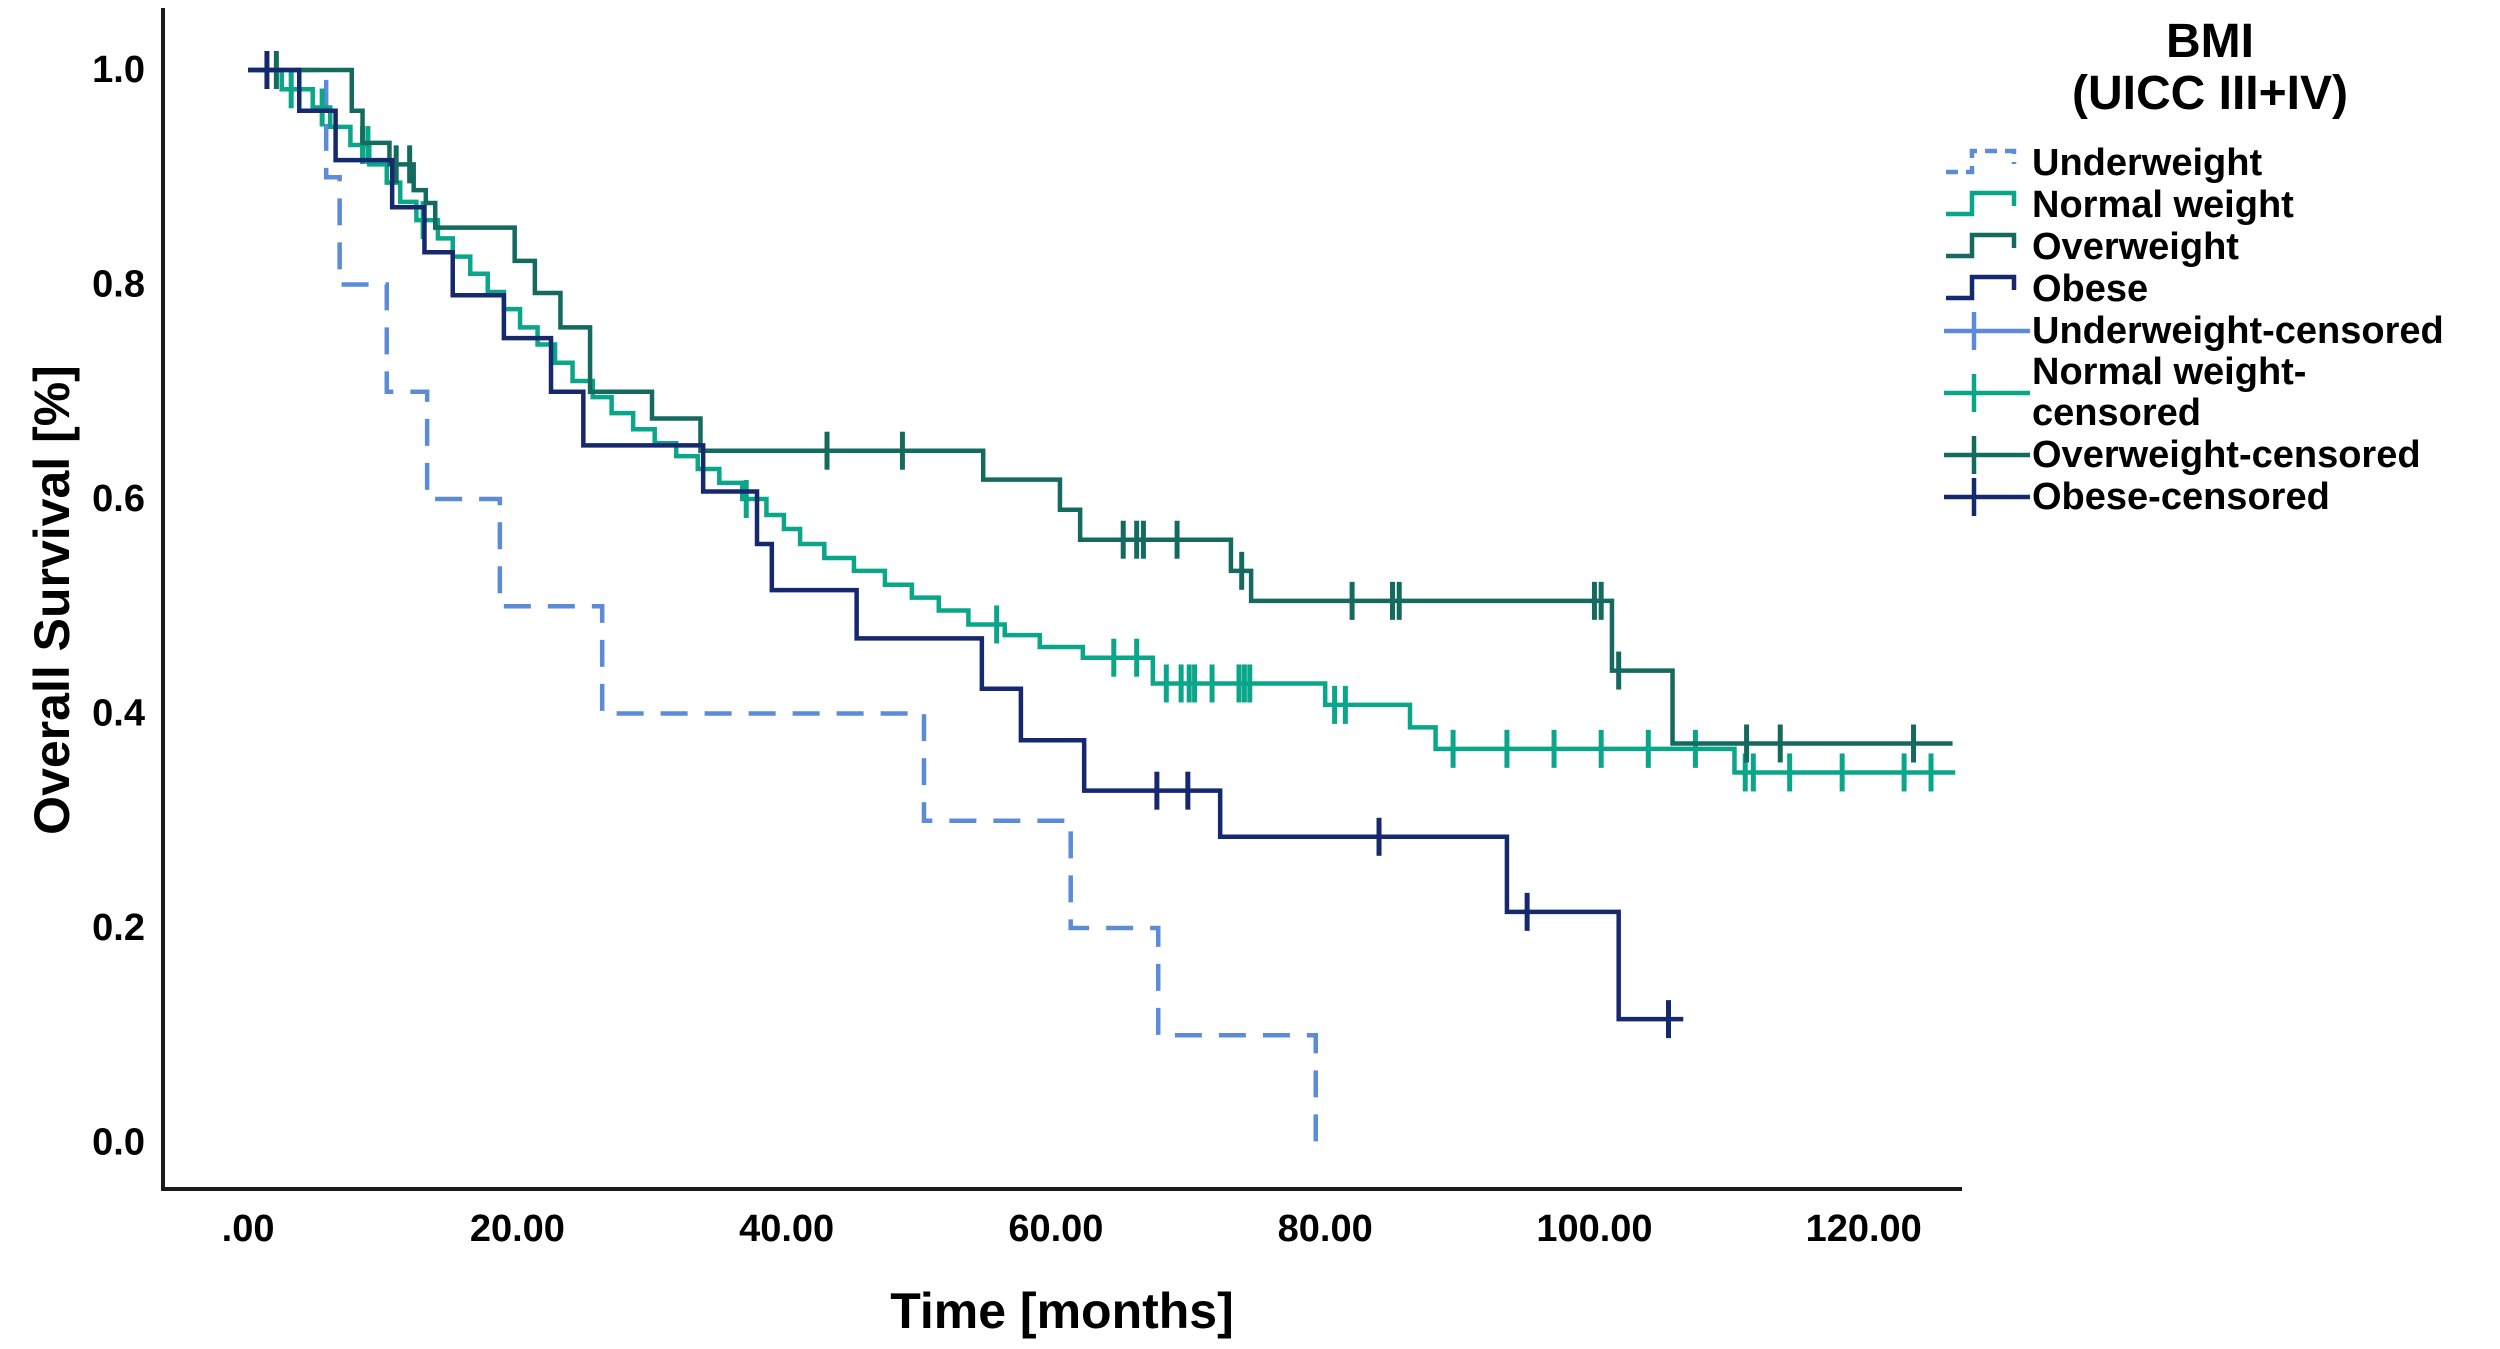 The image size is (2500, 1349). I want to click on legend-label: Underweight-censored, so click(2238, 330).